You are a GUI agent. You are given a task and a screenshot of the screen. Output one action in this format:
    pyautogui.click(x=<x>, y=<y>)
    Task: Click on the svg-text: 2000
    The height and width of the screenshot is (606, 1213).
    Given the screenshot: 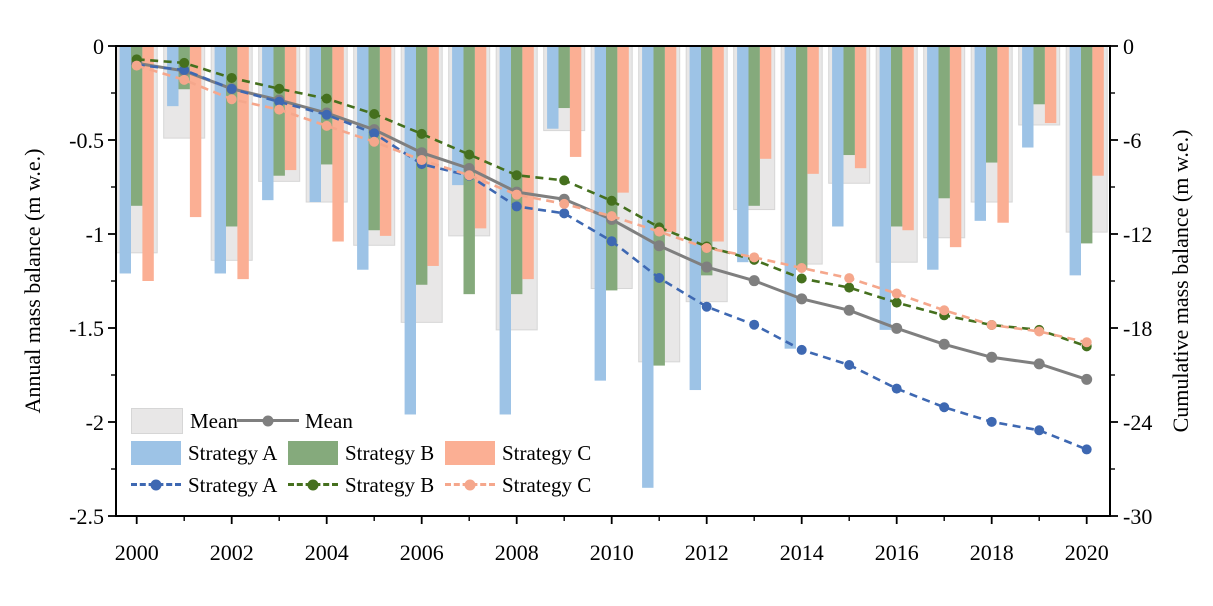 What is the action you would take?
    pyautogui.click(x=137, y=552)
    